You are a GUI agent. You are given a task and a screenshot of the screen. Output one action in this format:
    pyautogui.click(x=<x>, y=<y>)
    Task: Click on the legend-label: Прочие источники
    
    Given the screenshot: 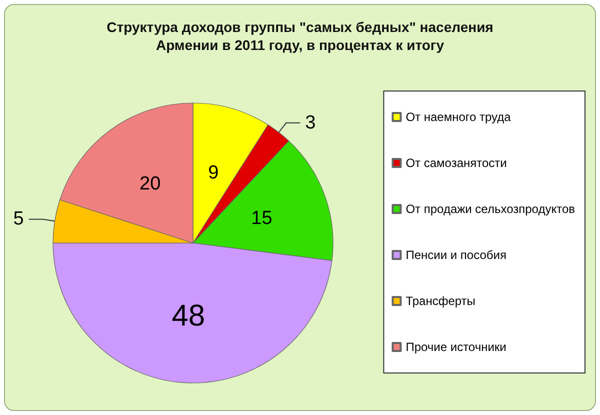 What is the action you would take?
    pyautogui.click(x=456, y=347)
    